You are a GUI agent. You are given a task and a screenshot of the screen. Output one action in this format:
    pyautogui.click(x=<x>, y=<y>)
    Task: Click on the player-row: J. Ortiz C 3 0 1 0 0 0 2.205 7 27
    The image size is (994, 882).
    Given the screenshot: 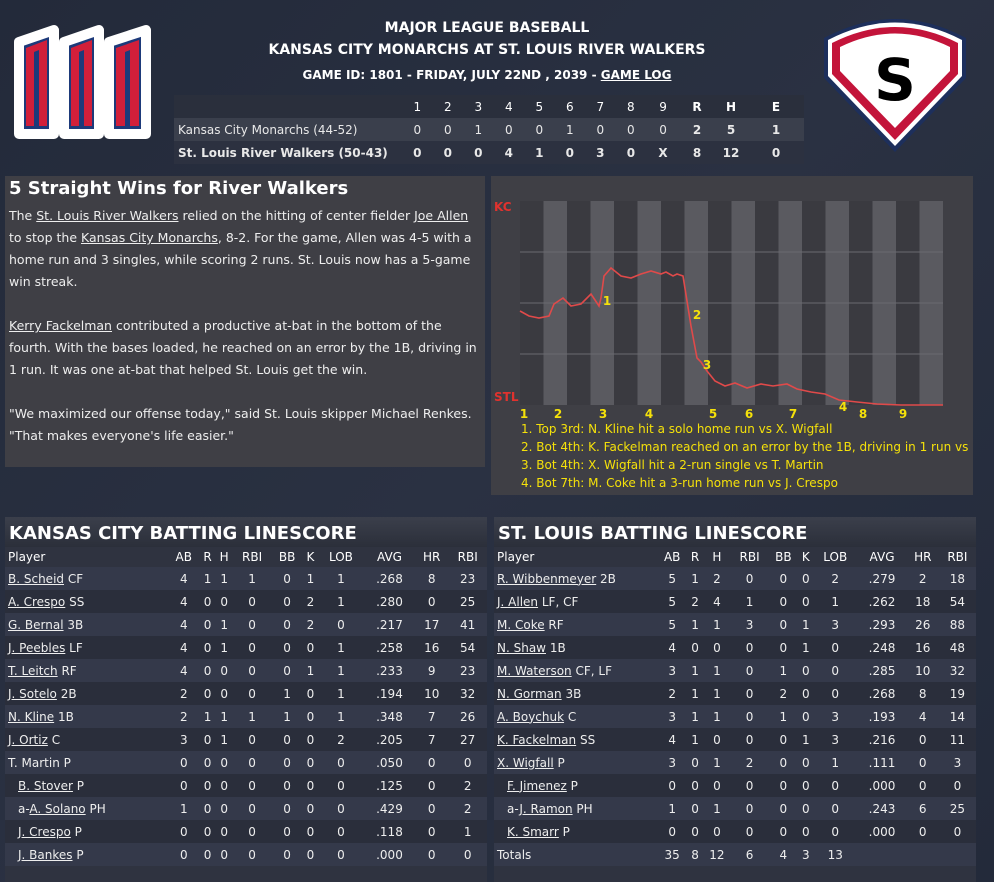 What is the action you would take?
    pyautogui.click(x=246, y=739)
    